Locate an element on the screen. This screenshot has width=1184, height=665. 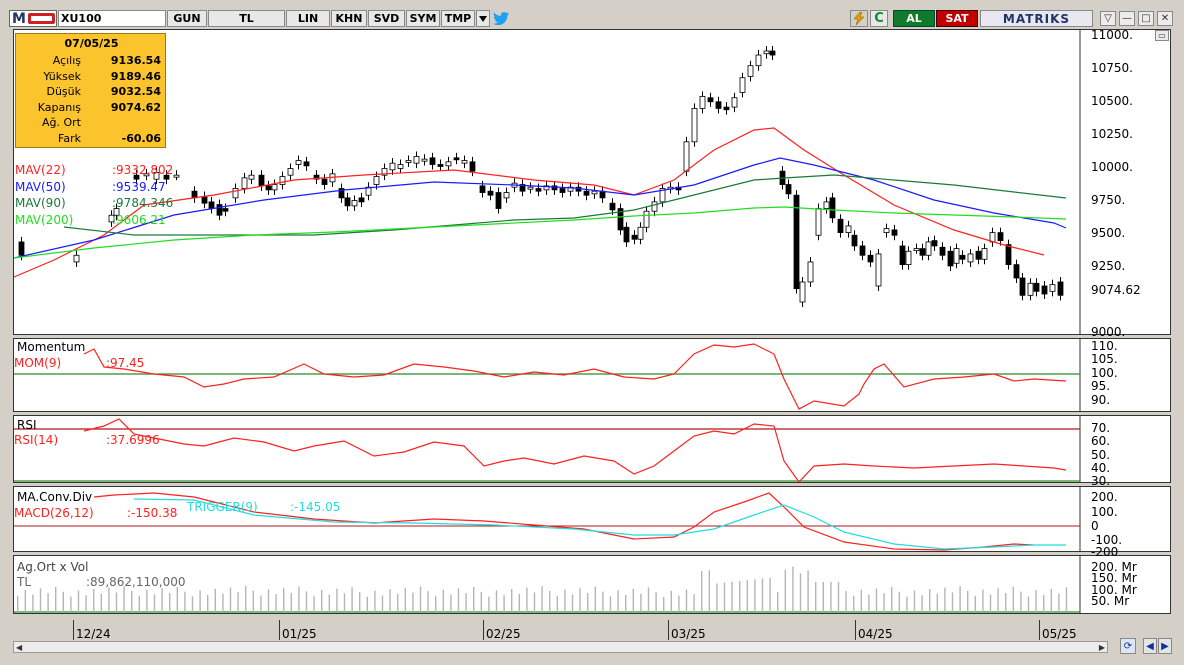
volume-panel is located at coordinates (592, 584).